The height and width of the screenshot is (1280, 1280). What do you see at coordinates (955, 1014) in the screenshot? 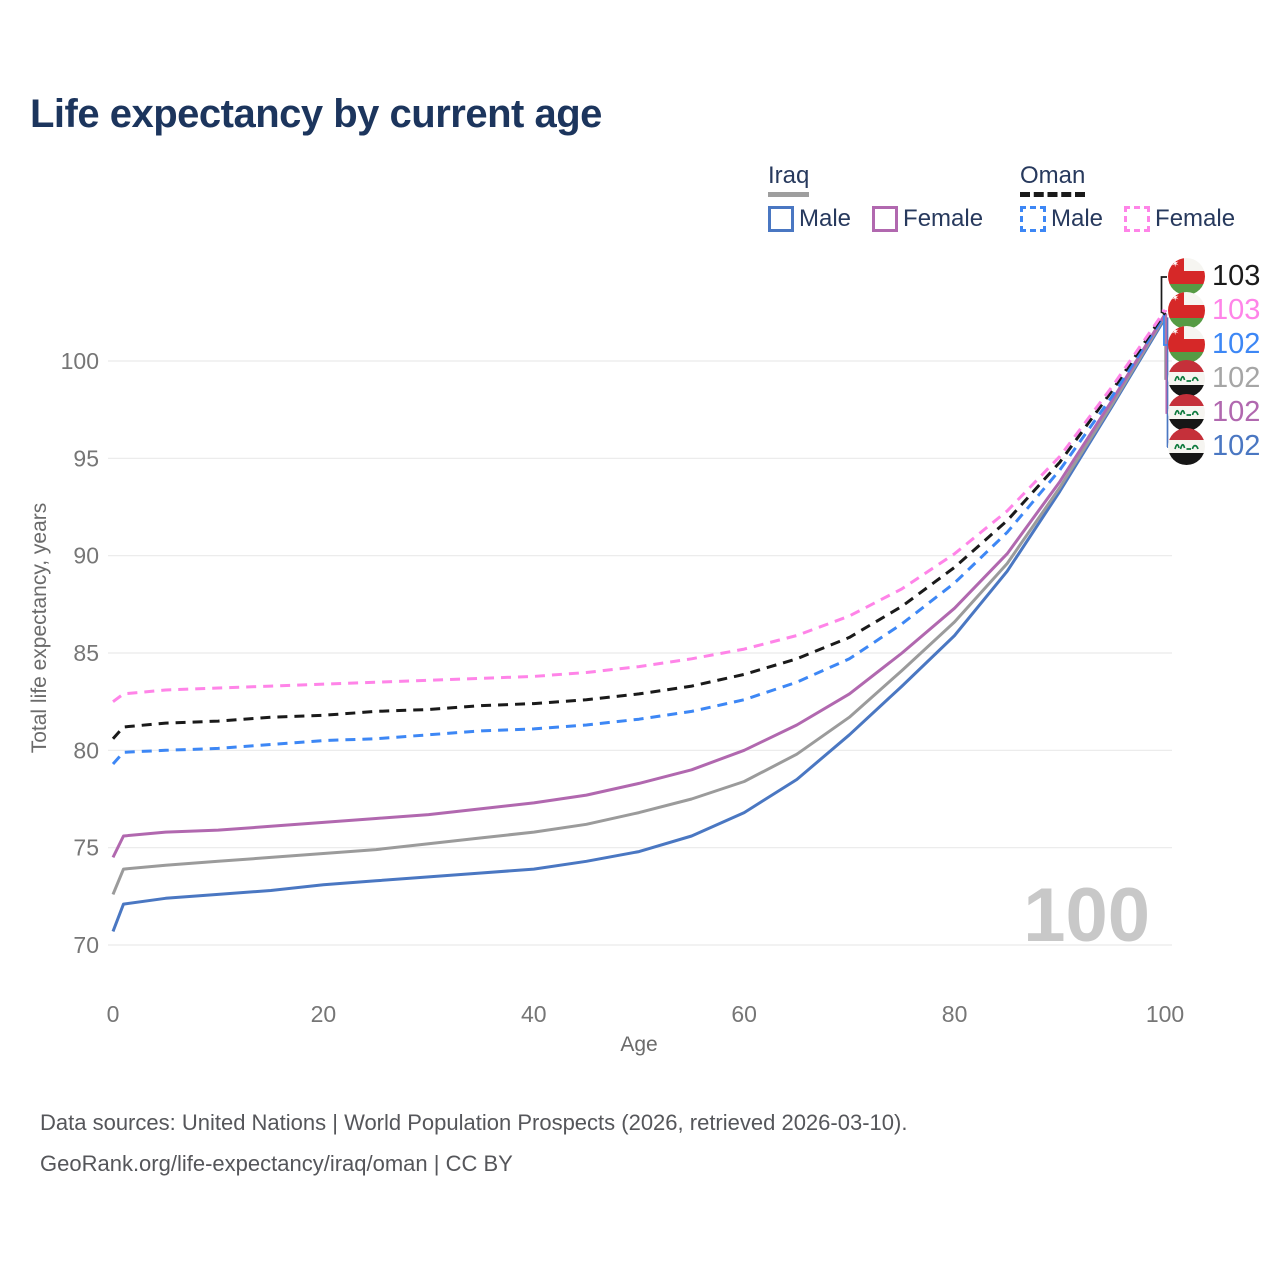
I see `x-tick-label: 80` at bounding box center [955, 1014].